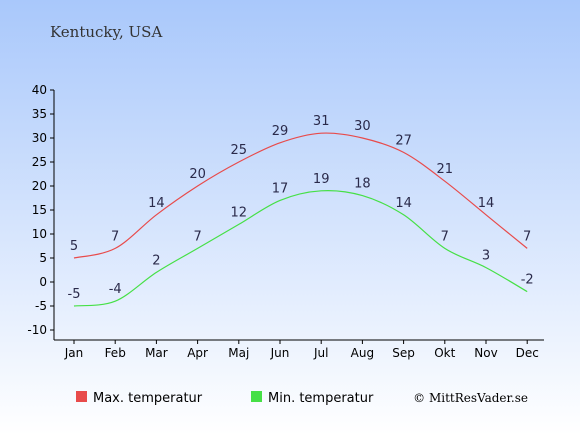  What do you see at coordinates (156, 260) in the screenshot?
I see `min-temp-label: 2` at bounding box center [156, 260].